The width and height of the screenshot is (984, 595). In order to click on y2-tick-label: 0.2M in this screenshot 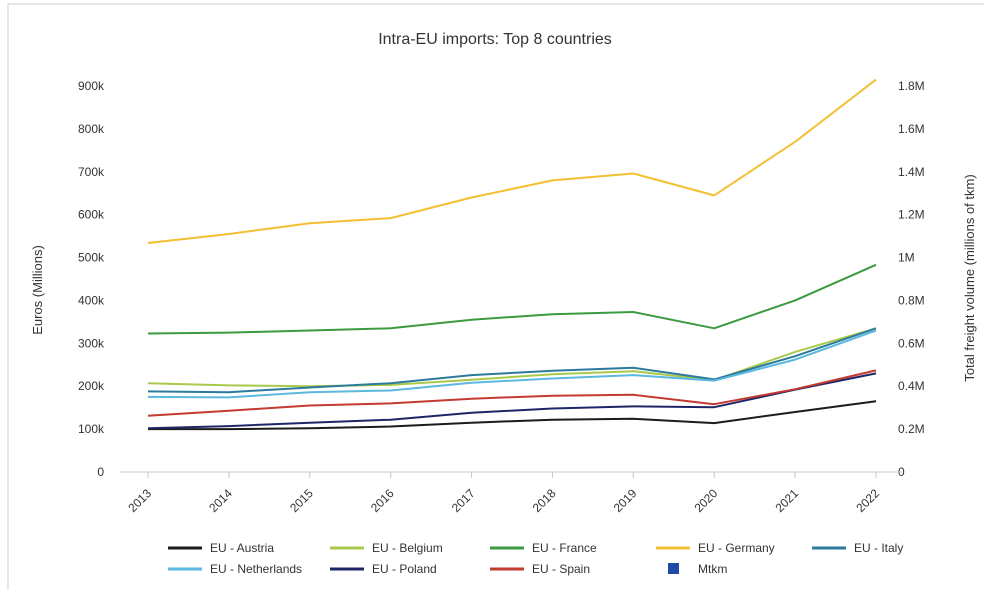, I will do `click(911, 429)`.